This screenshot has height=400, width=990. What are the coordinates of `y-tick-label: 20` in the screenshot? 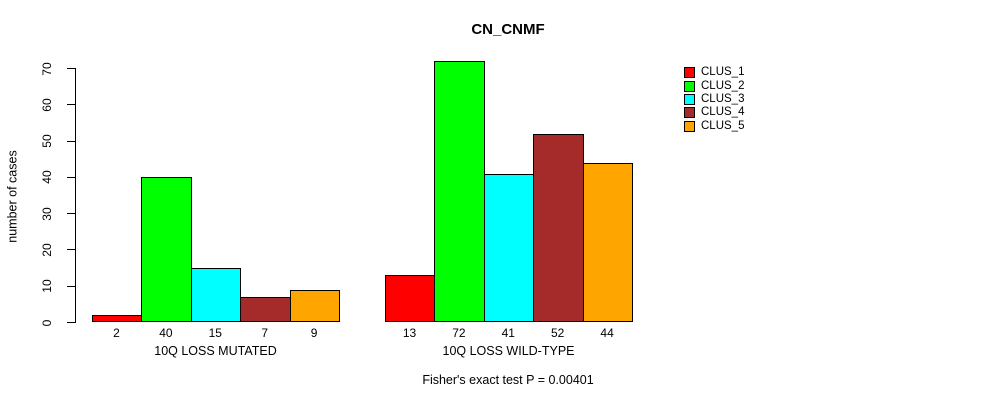 It's located at (47, 250).